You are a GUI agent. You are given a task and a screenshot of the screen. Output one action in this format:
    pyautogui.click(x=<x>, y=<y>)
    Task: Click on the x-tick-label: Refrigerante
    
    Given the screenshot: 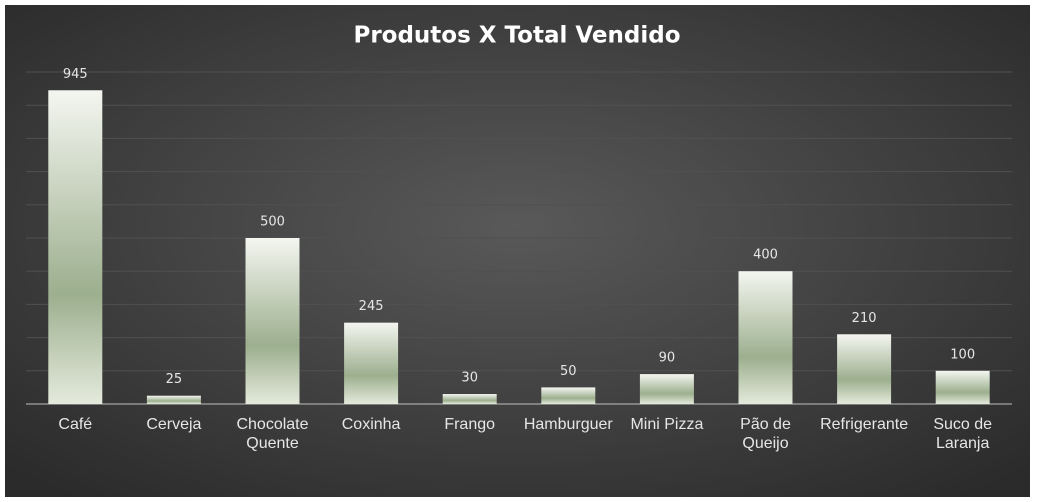 What is the action you would take?
    pyautogui.click(x=864, y=424)
    